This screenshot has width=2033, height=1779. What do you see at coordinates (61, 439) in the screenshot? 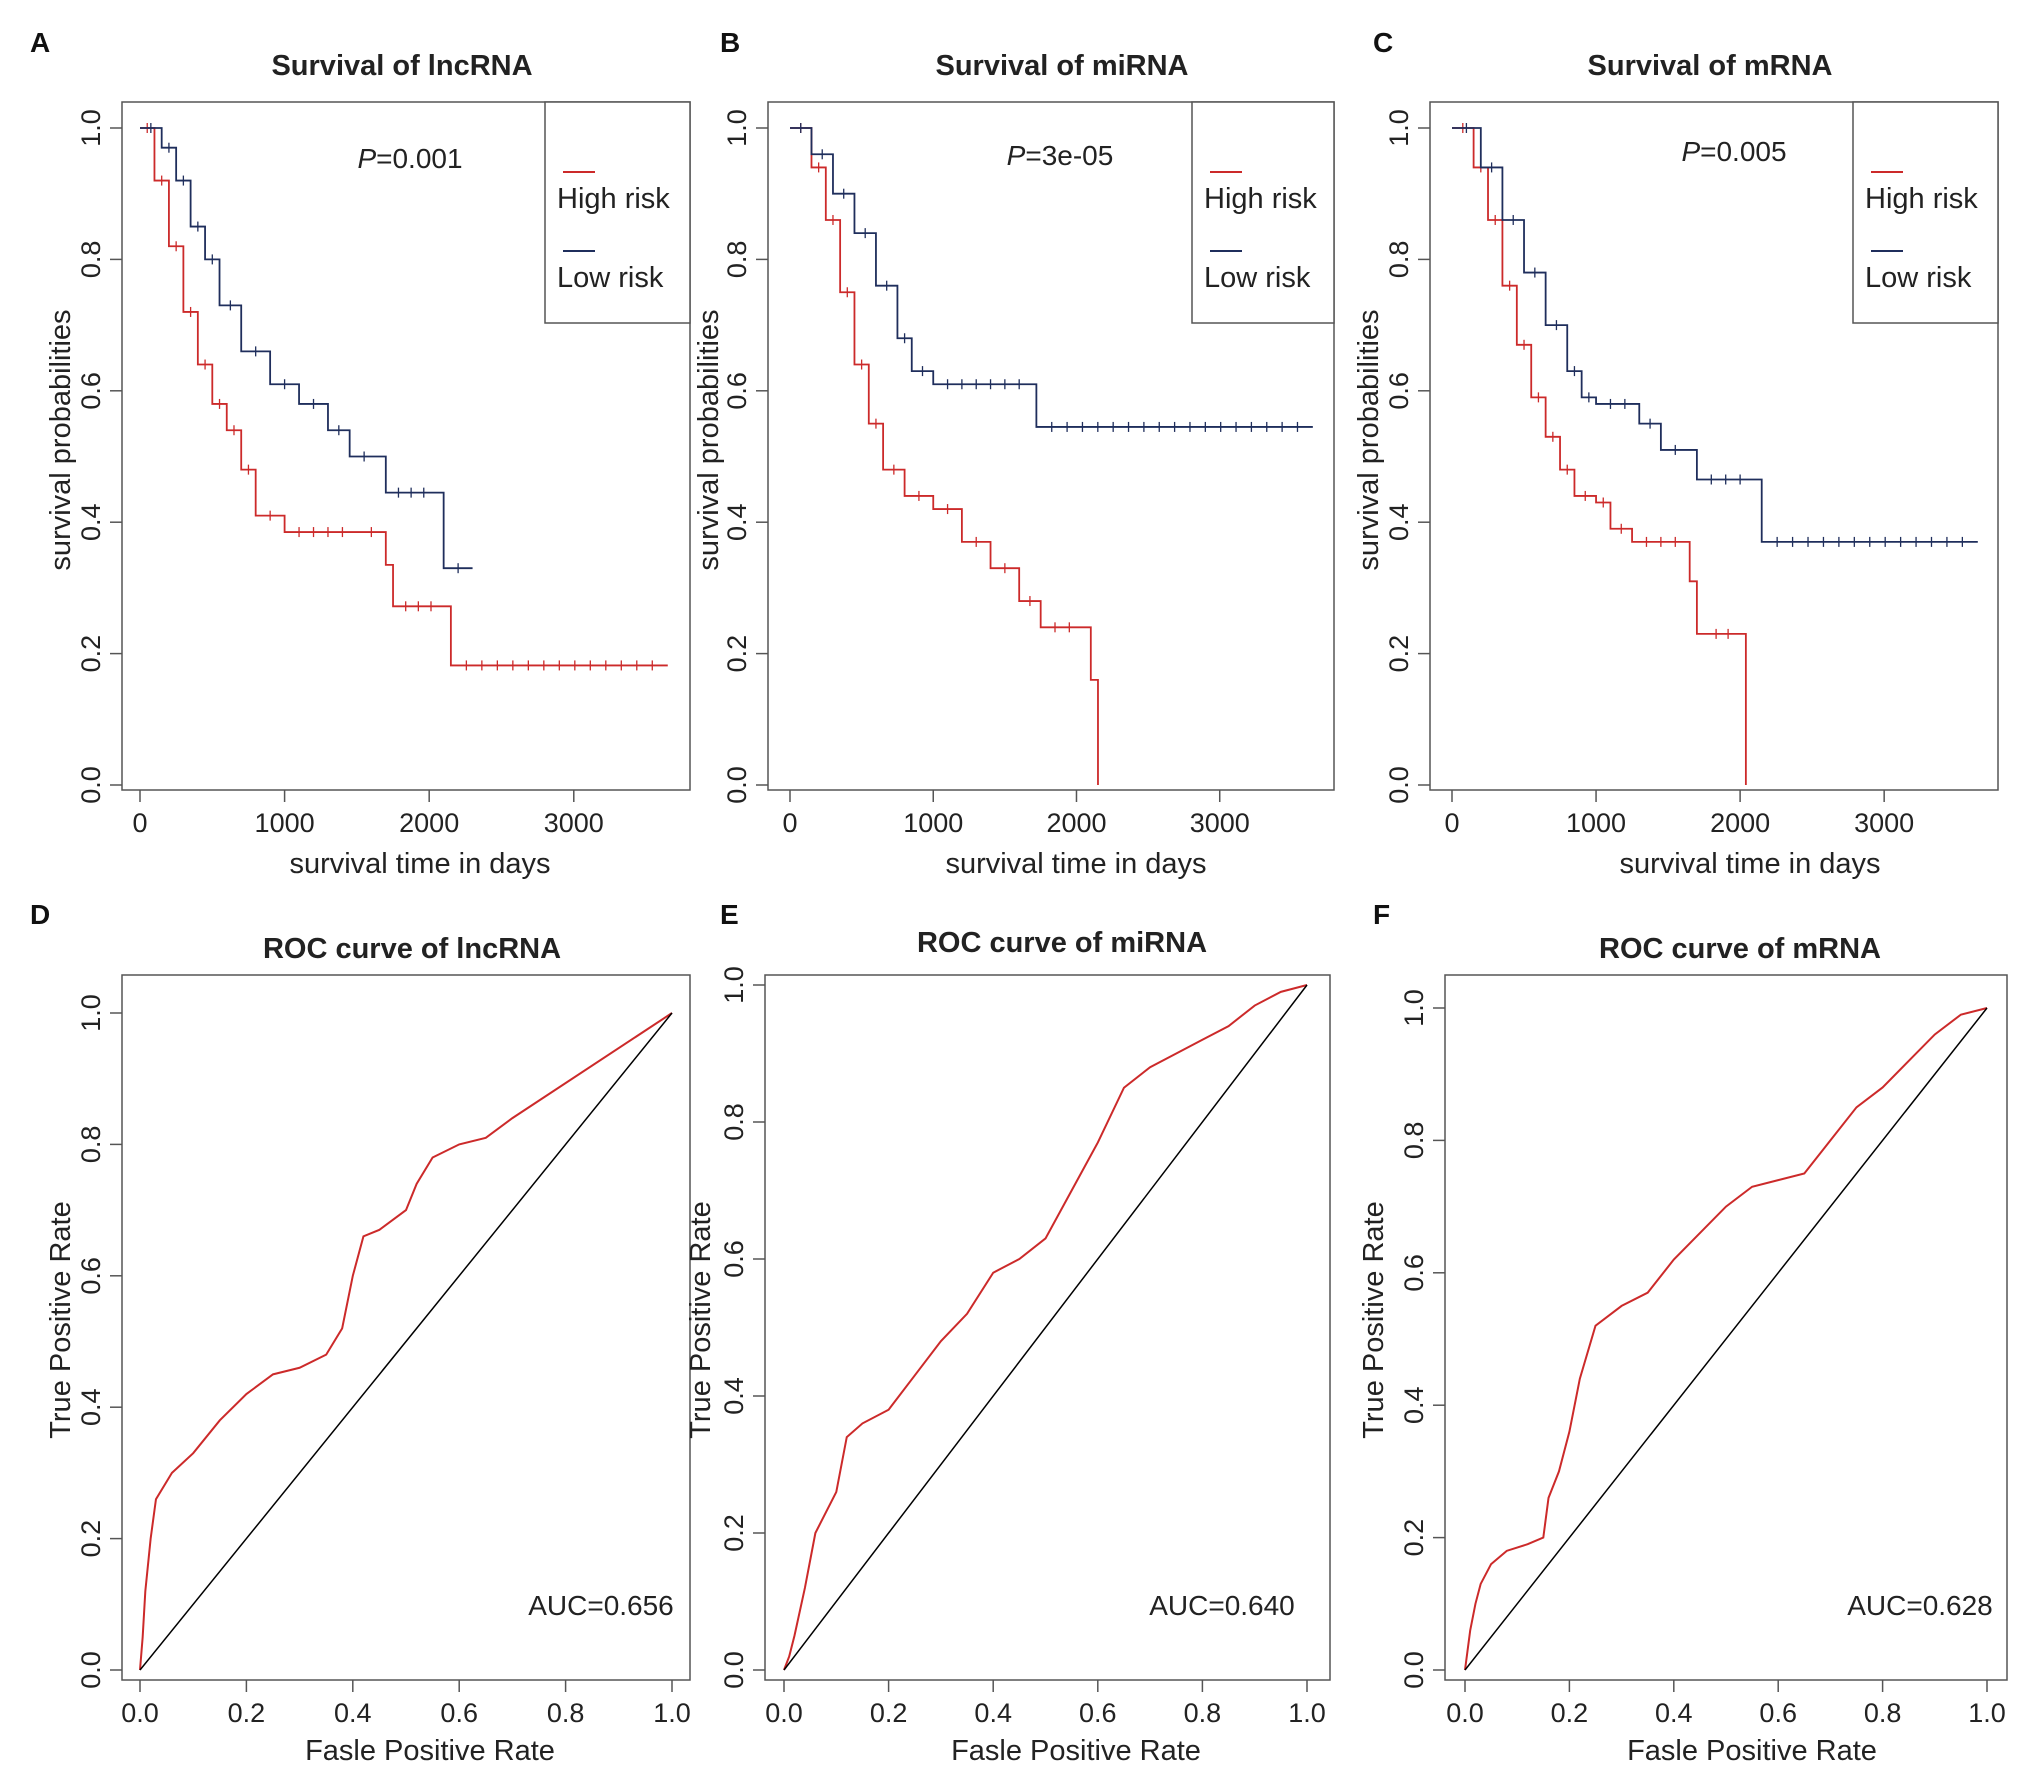
I see `y-axis-label: survival probabilities` at bounding box center [61, 439].